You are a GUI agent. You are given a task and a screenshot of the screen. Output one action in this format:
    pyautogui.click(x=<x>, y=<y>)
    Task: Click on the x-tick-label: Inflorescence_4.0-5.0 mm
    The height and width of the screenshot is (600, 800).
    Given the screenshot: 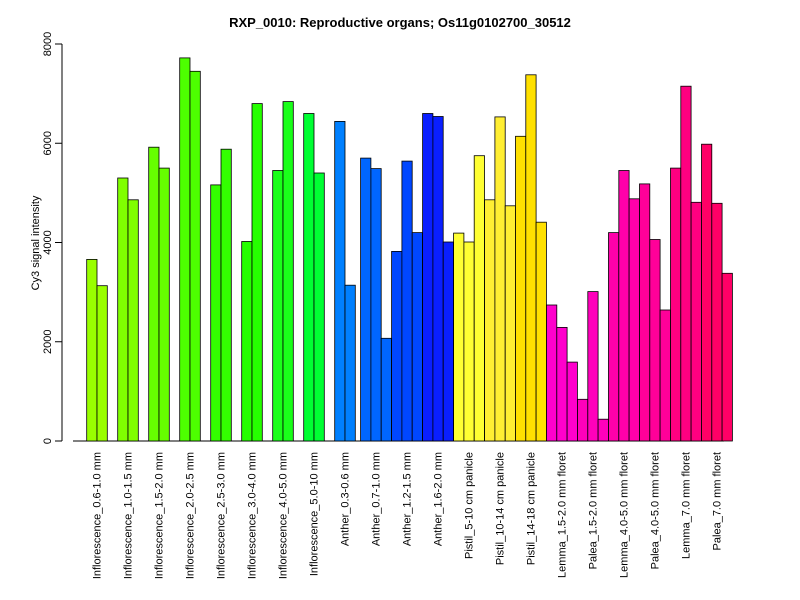 What is the action you would take?
    pyautogui.click(x=284, y=515)
    